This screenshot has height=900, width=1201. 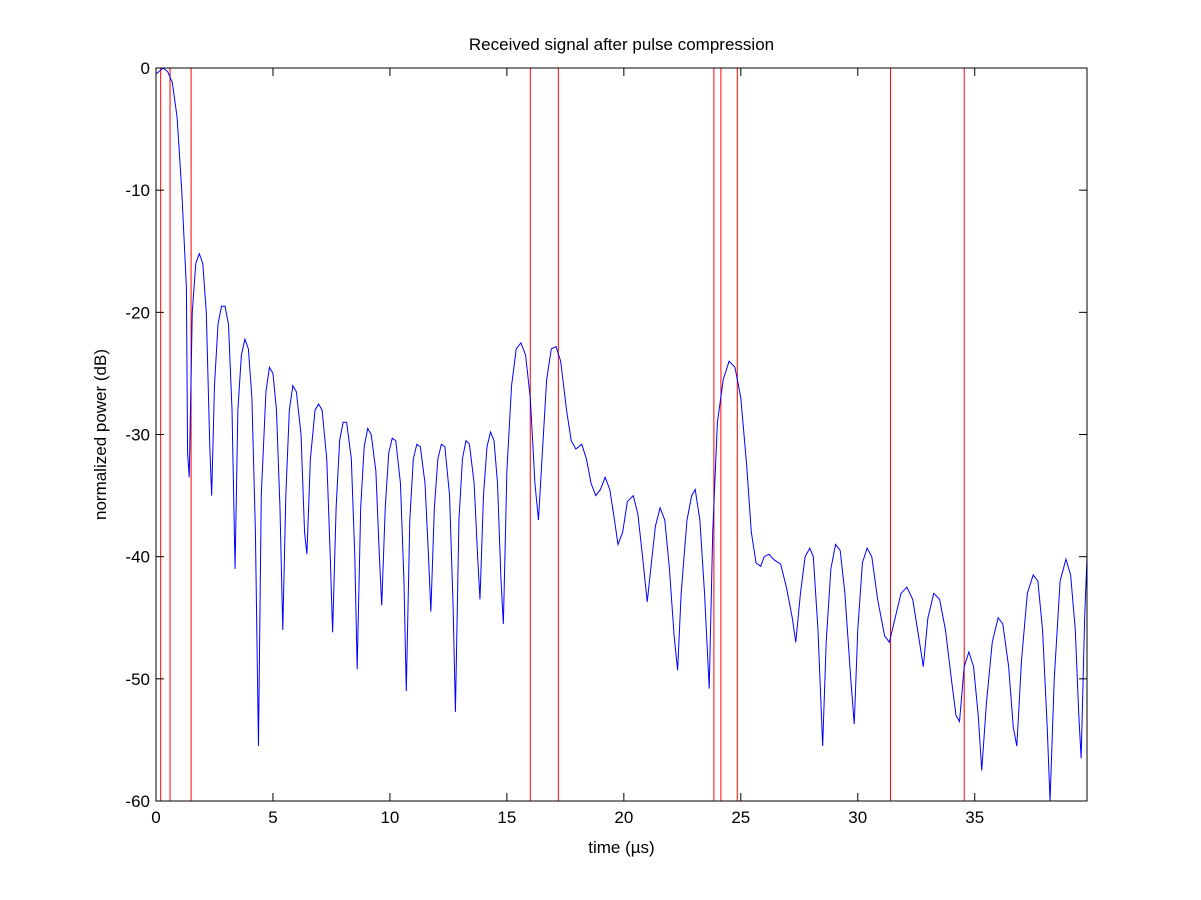 I want to click on x-tick-label: 30, so click(x=857, y=817).